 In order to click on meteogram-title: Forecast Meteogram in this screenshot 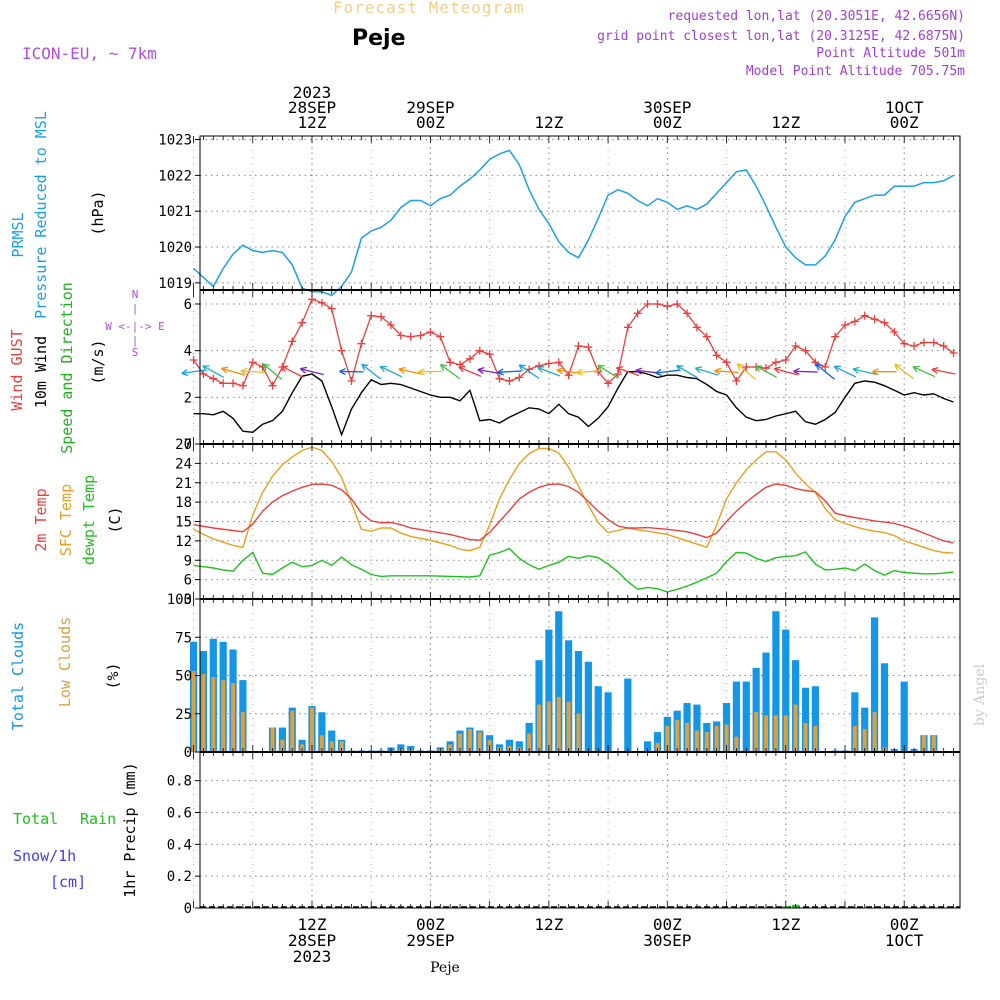, I will do `click(429, 8)`.